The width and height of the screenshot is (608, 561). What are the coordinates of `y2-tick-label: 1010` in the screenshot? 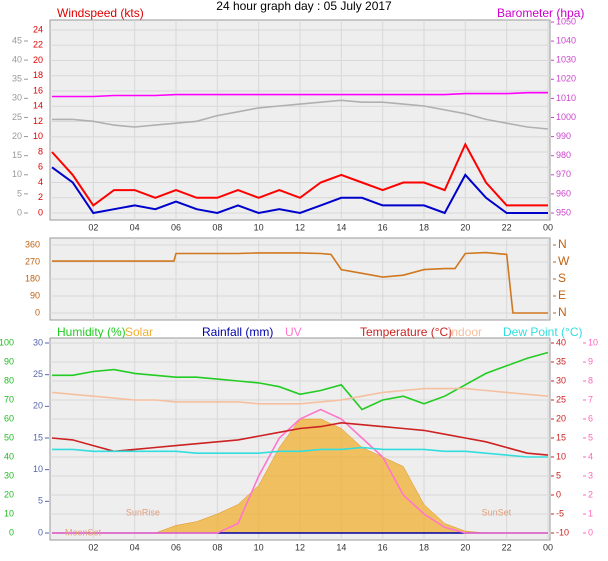 It's located at (566, 98).